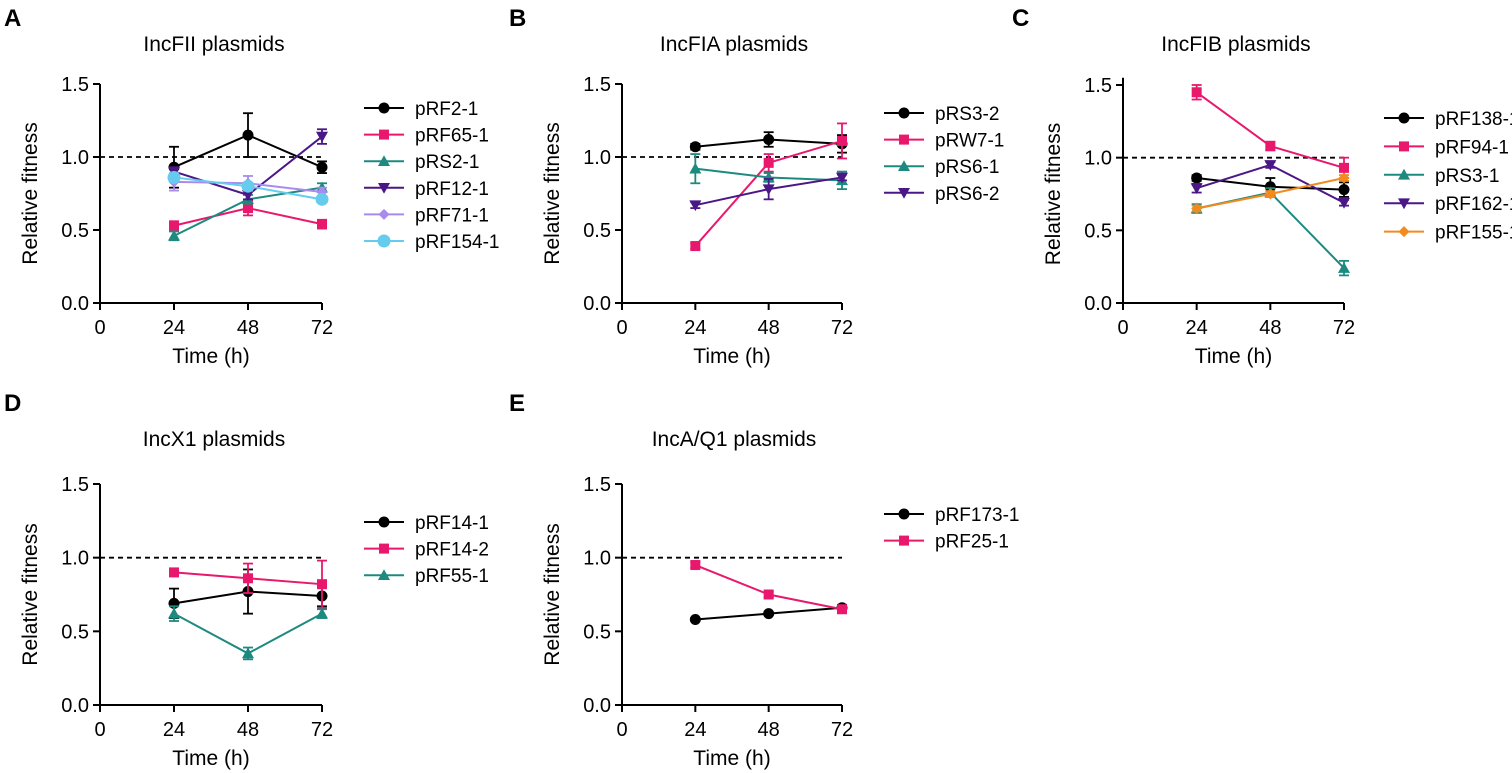 The width and height of the screenshot is (1512, 773). Describe the element at coordinates (452, 550) in the screenshot. I see `legend-label: pRF14-2` at that location.